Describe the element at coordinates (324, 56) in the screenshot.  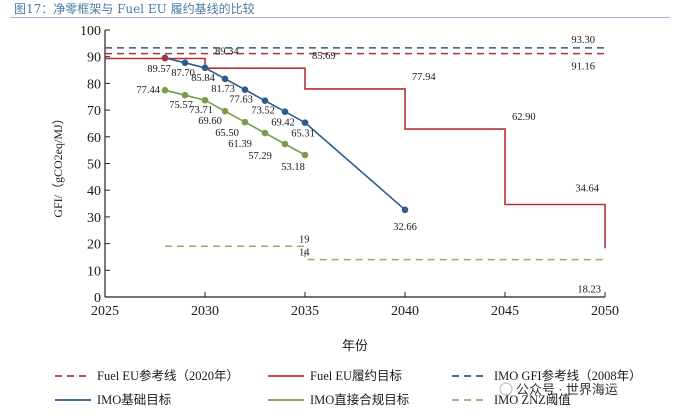
I see `data-label: 85.69` at that location.